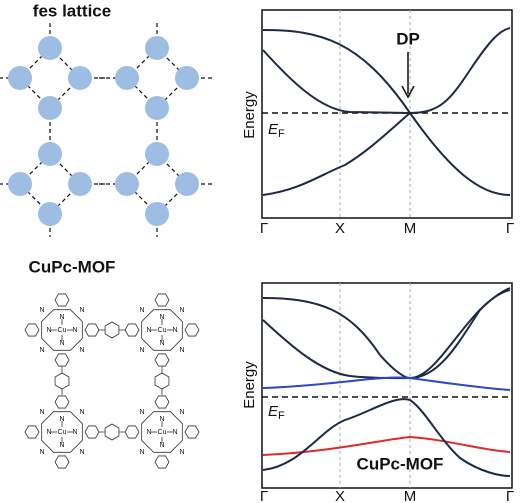 The width and height of the screenshot is (520, 503). Describe the element at coordinates (112, 381) in the screenshot. I see `cupc-mof-structure: N N N N N N N N Cu N N N N N N N N Cu N N N N N N N N Cu N N N N N N N N Cu` at that location.